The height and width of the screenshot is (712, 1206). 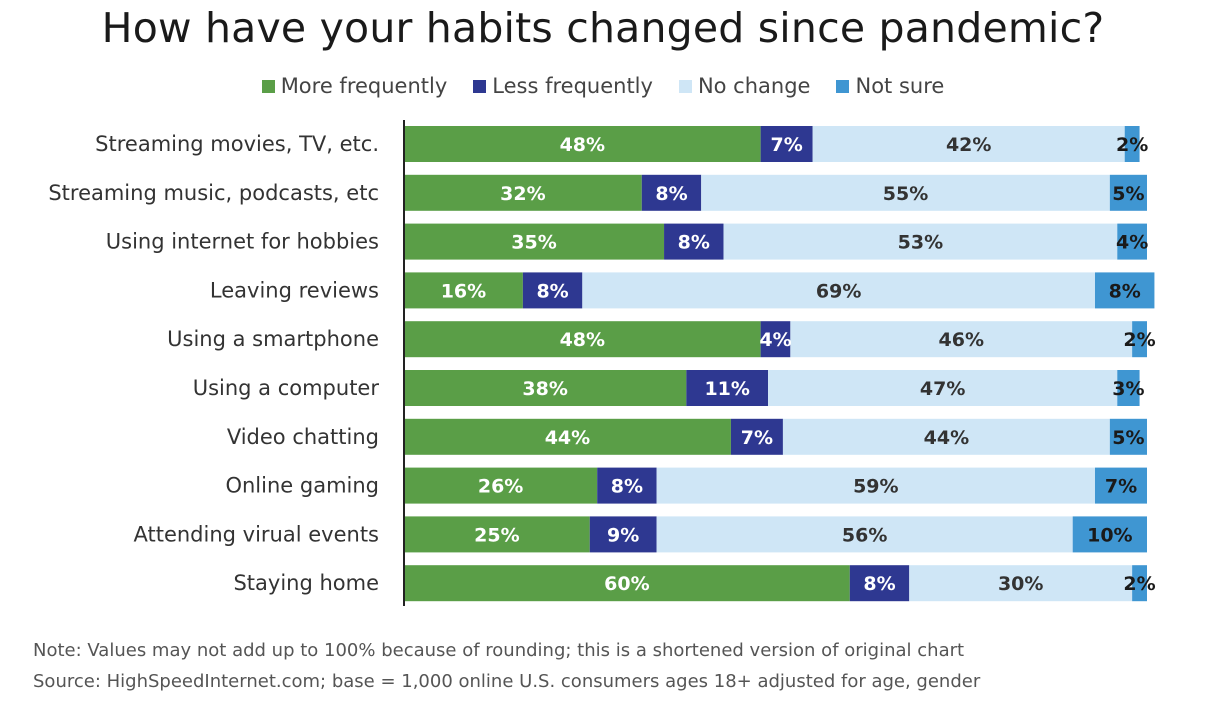 I want to click on legend-label-less-frequently: Less frequently, so click(x=572, y=86).